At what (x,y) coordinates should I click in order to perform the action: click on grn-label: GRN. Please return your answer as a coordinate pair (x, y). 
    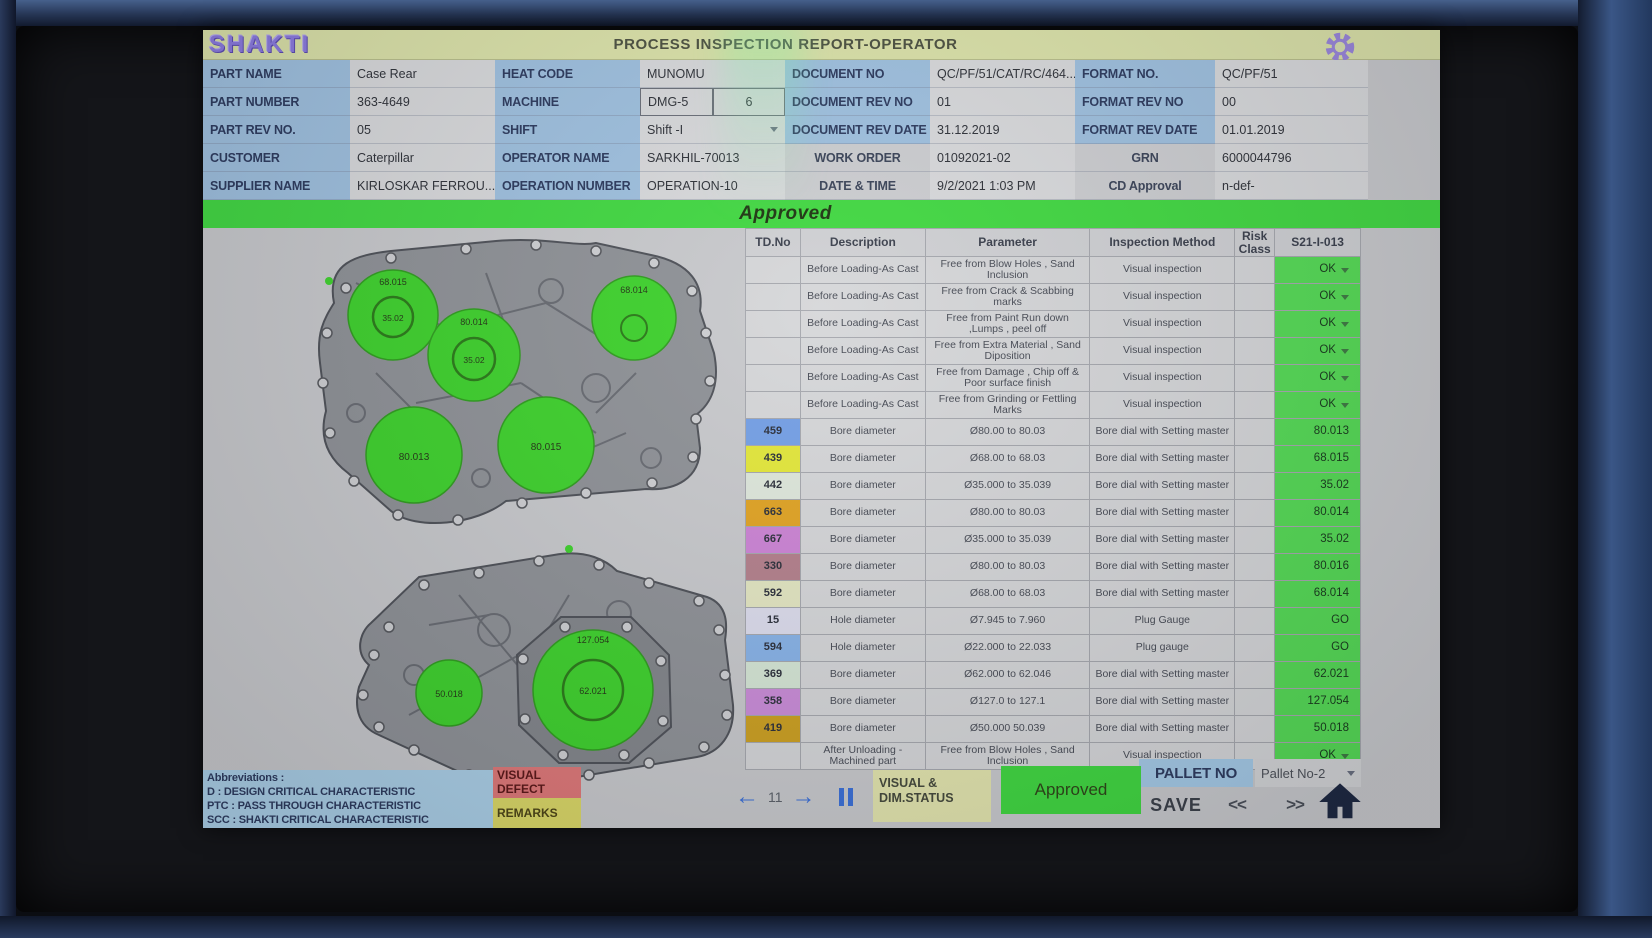
    Looking at the image, I should click on (1145, 158).